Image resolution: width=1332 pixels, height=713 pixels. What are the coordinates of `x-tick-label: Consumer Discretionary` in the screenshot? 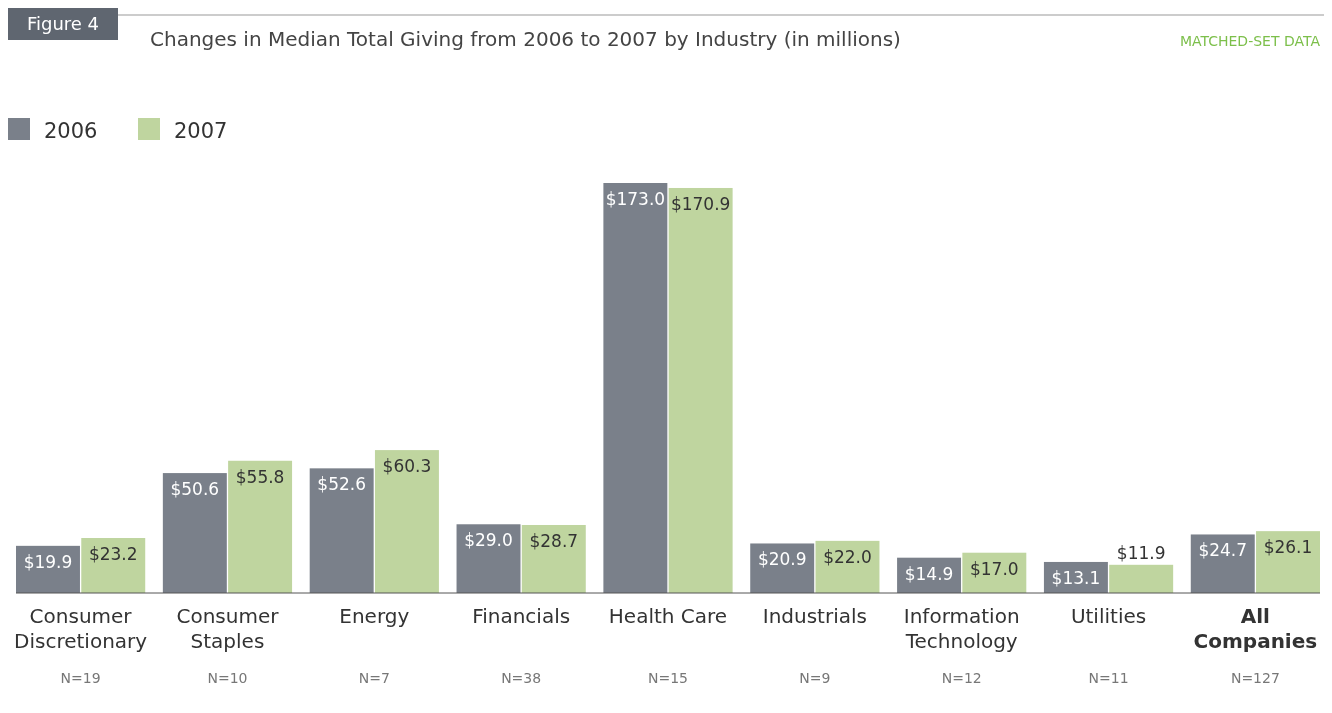 It's located at (81, 628).